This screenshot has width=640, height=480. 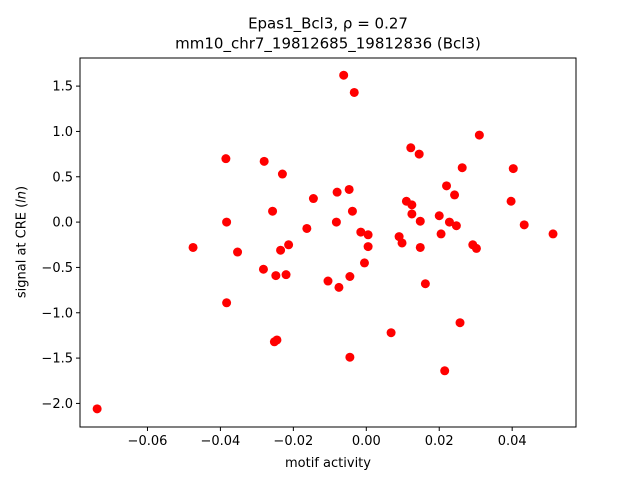 I want to click on y-tick-label: −0.5, so click(x=57, y=268).